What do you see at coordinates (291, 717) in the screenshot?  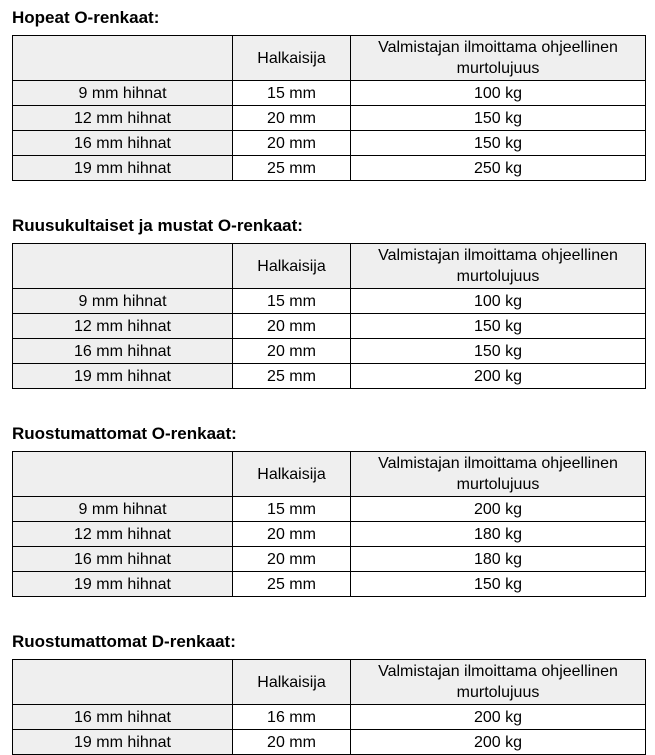 I see `diameter-cell: 16 mm` at bounding box center [291, 717].